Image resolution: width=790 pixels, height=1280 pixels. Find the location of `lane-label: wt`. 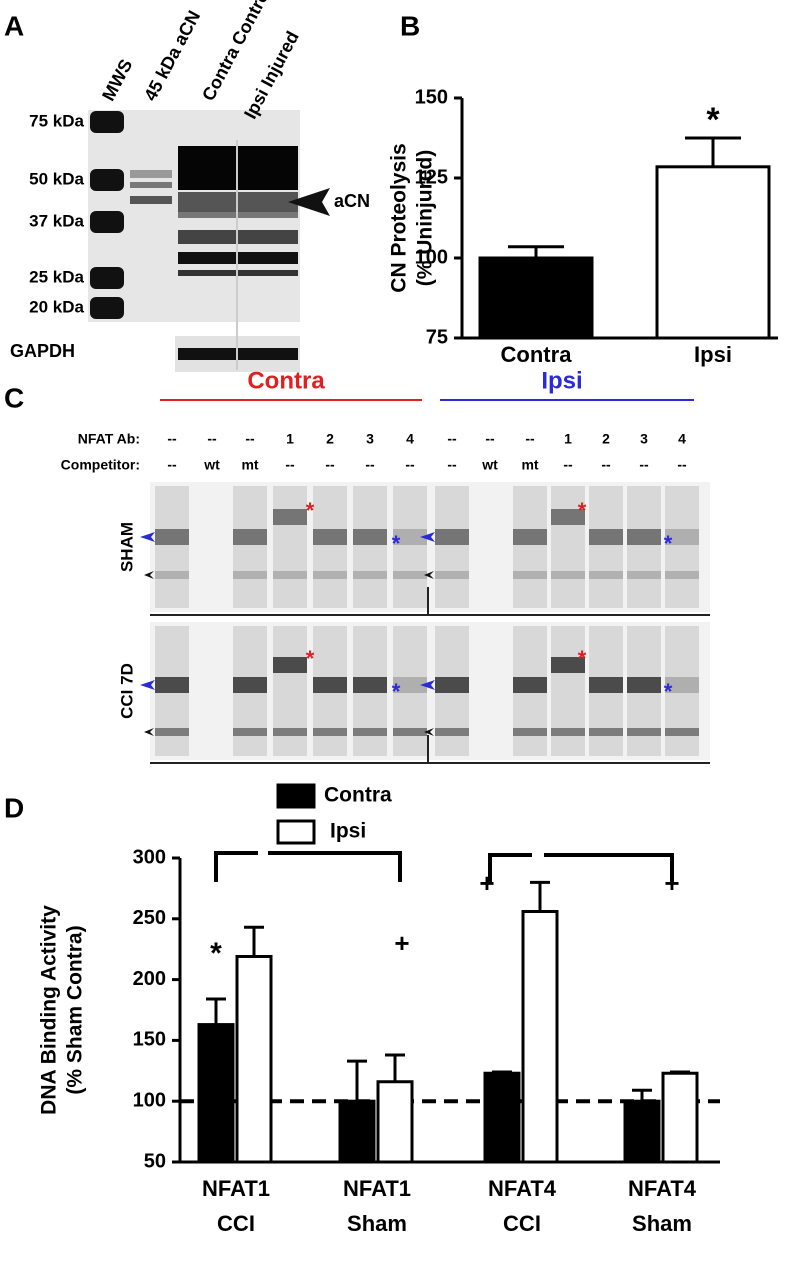

lane-label: wt is located at coordinates (211, 465).